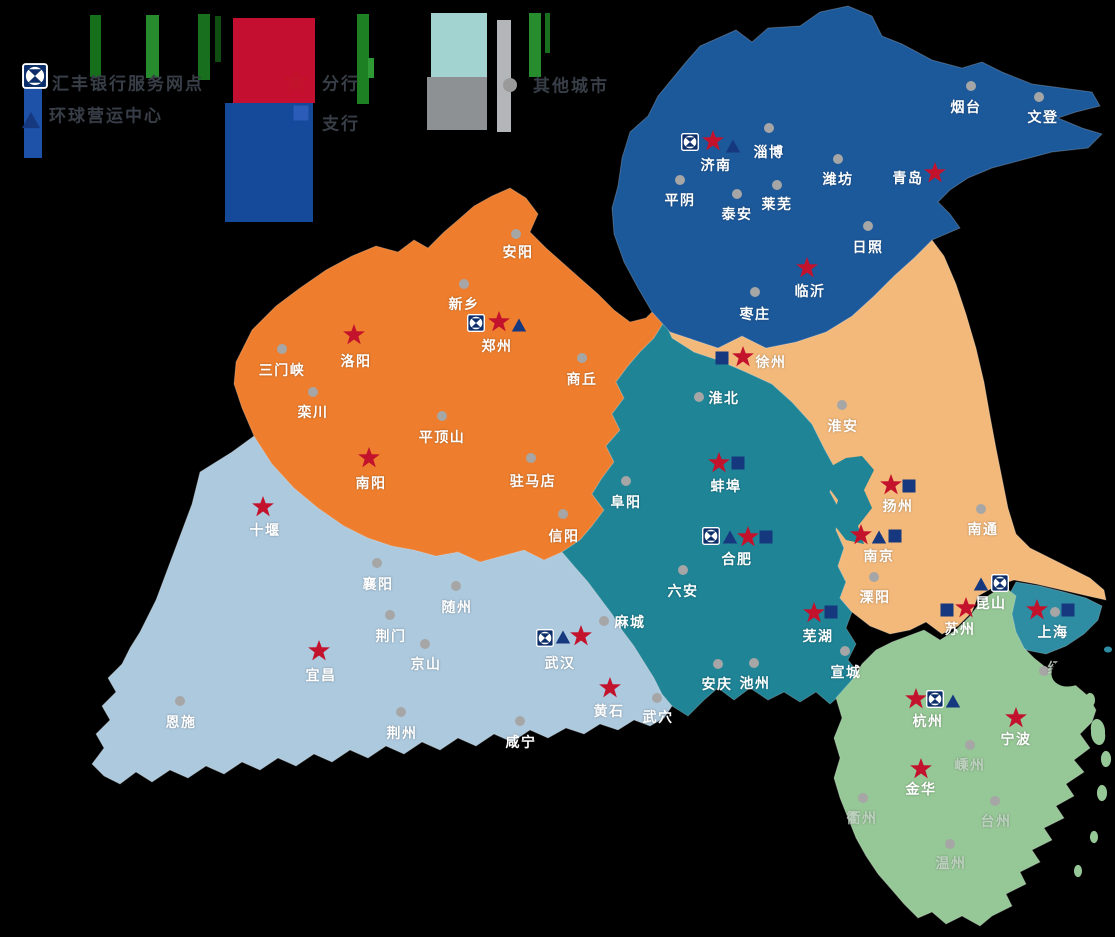 This screenshot has width=1115, height=937. Describe the element at coordinates (737, 214) in the screenshot. I see `city-label: 泰安` at that location.